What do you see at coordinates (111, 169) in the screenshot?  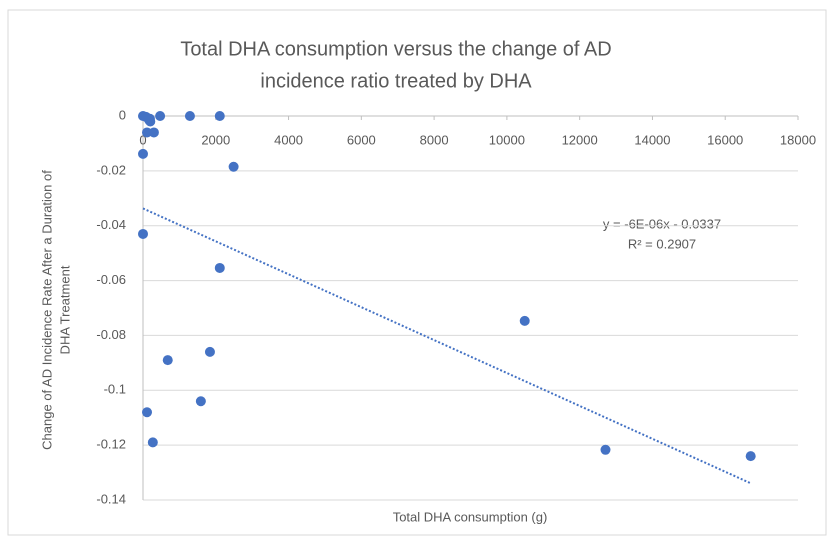 I see `y-tick-label: -0.02` at bounding box center [111, 169].